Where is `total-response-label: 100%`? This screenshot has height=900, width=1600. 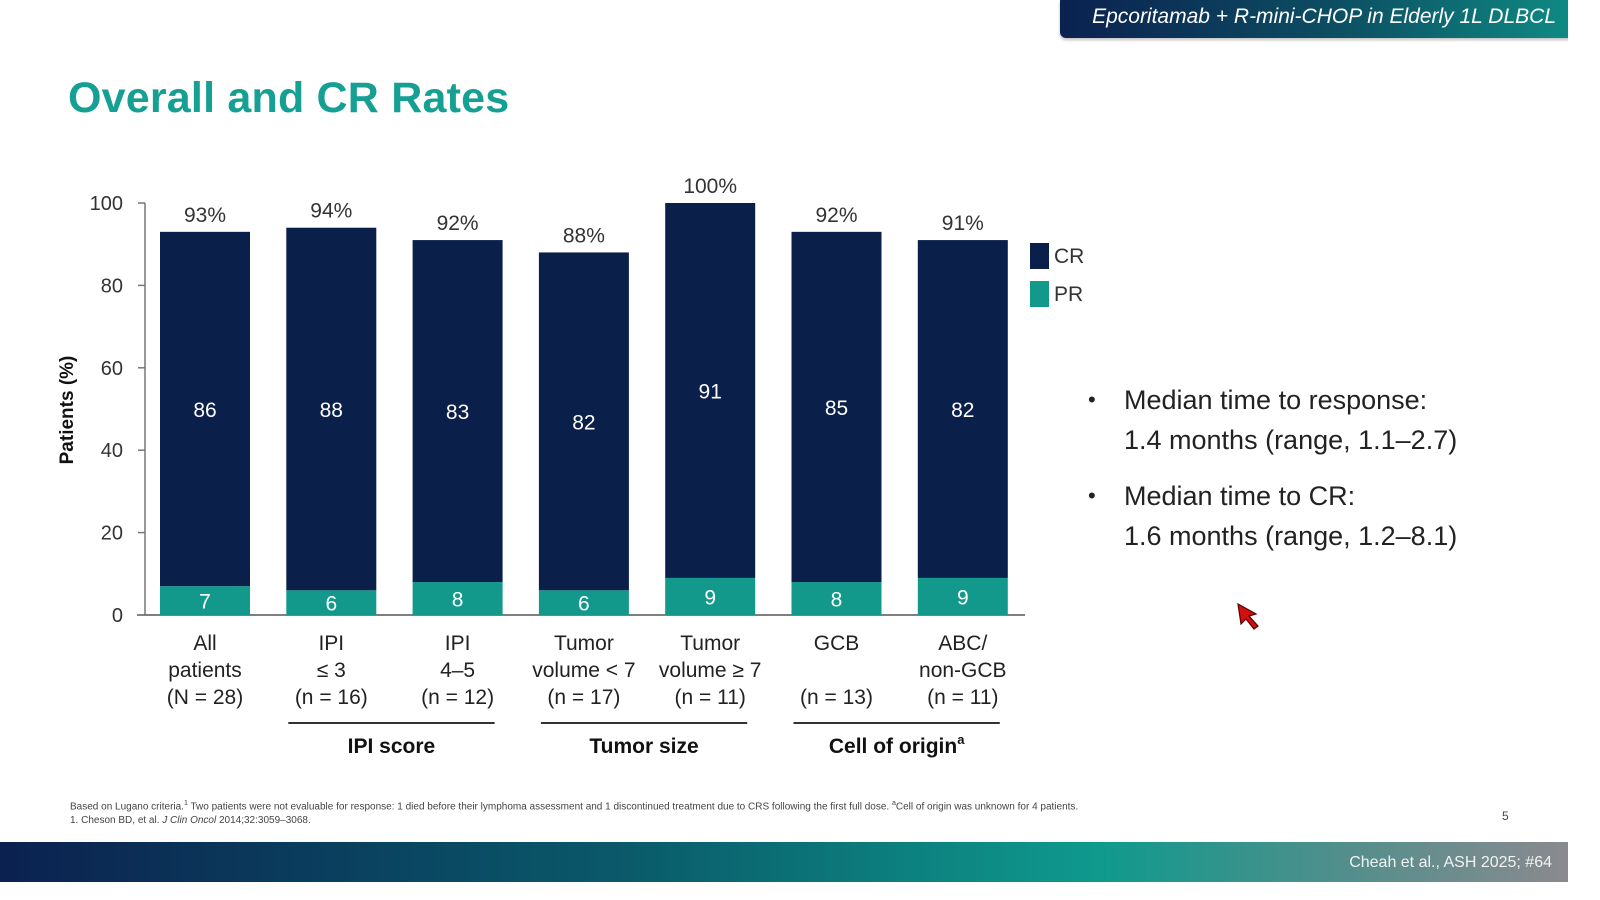 total-response-label: 100% is located at coordinates (710, 186).